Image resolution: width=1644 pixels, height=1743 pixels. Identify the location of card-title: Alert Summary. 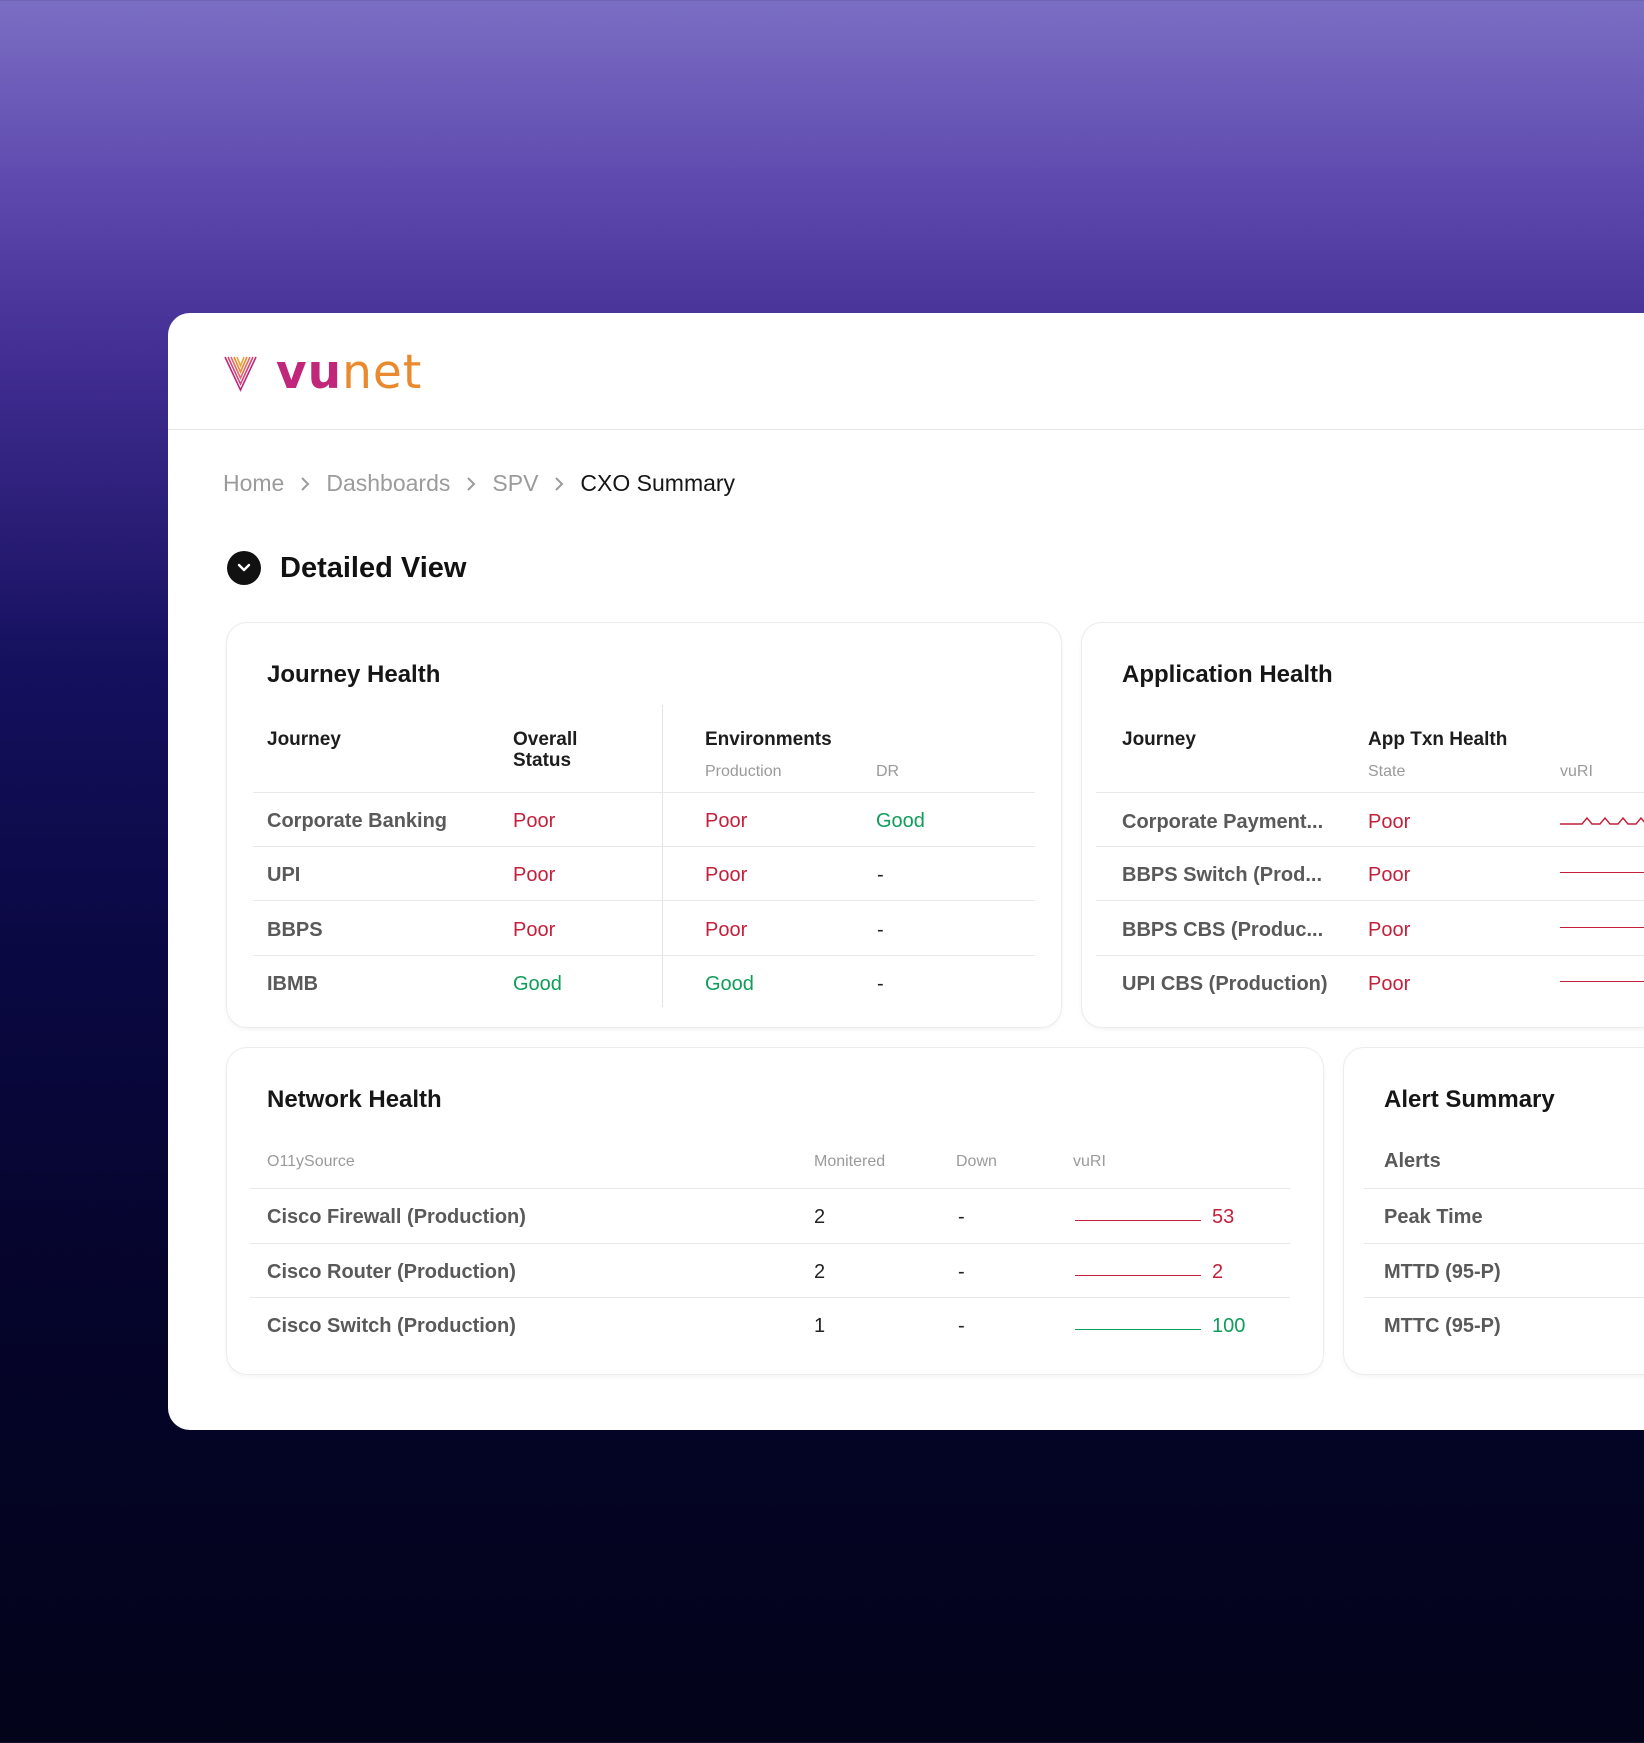
(1469, 1099).